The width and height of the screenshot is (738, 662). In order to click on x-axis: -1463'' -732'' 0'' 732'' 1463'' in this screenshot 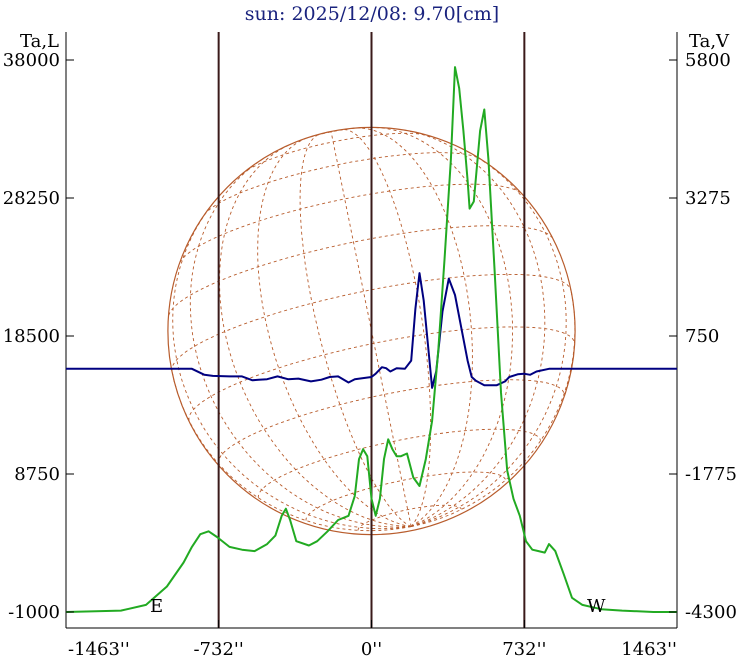, I will do `click(371, 640)`.